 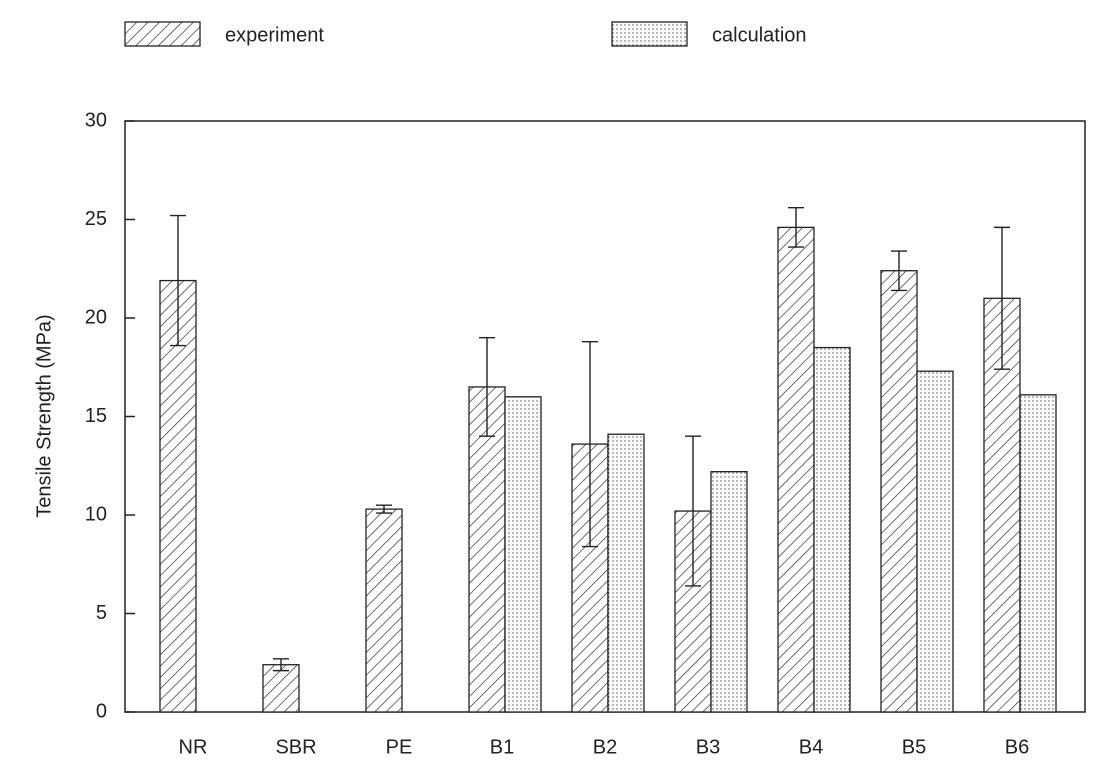 I want to click on y-axis-label: Tensile Strength (MPa), so click(x=44, y=415).